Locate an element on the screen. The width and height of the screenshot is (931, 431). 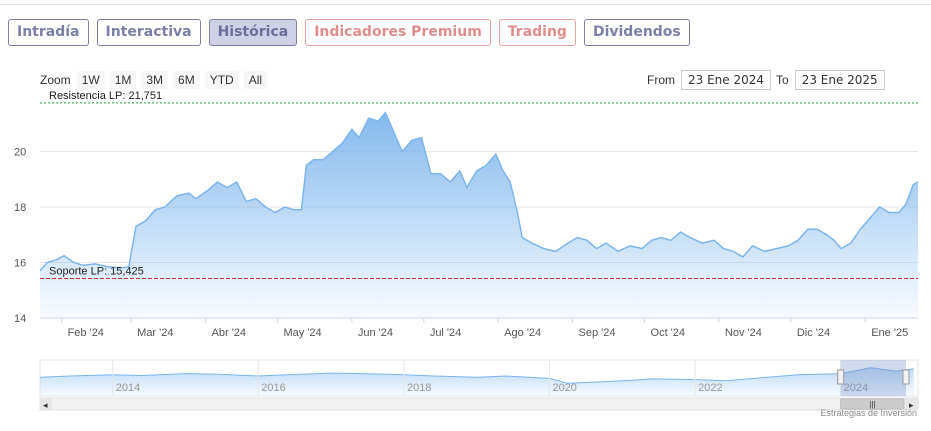
zoom-button-1w: 1W is located at coordinates (90, 80).